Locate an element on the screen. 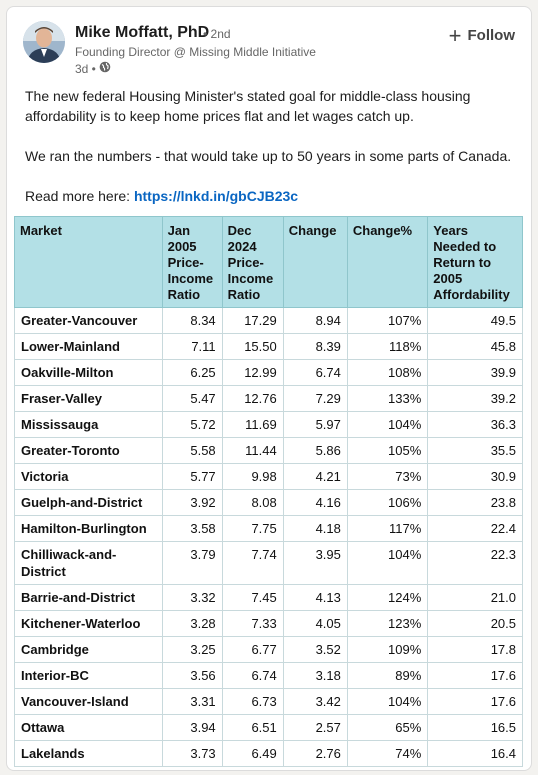 The height and width of the screenshot is (775, 538). value-cell: 17.8 is located at coordinates (475, 649).